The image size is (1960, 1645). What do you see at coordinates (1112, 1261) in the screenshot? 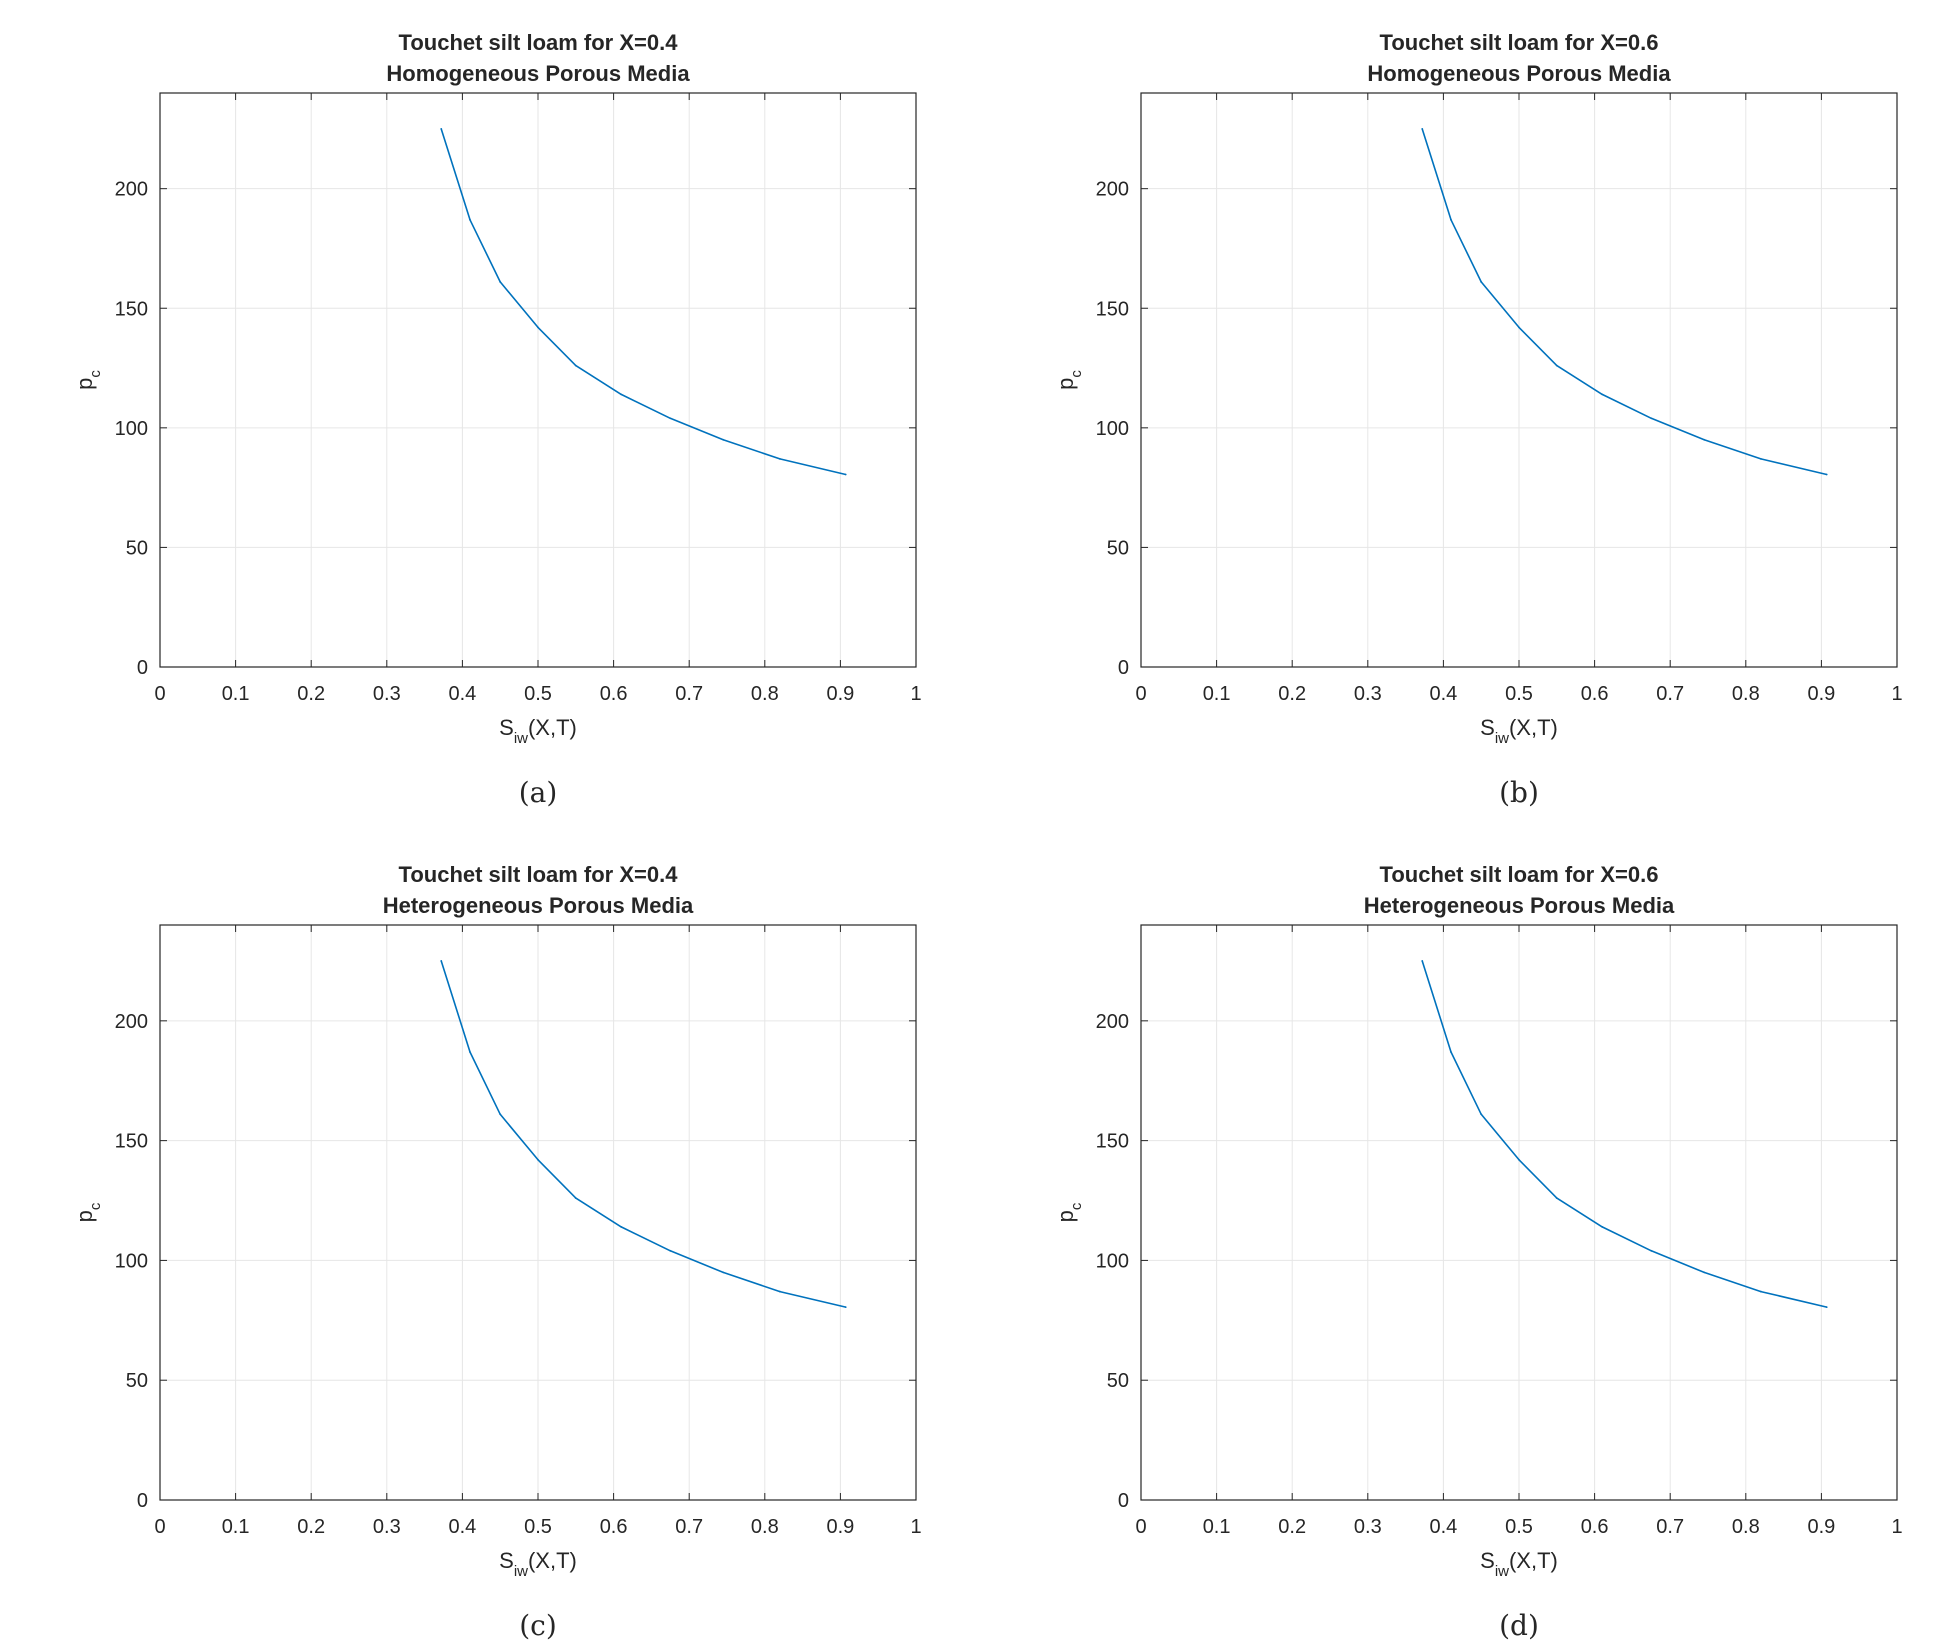
I see `y-tick-label: 100` at bounding box center [1112, 1261].